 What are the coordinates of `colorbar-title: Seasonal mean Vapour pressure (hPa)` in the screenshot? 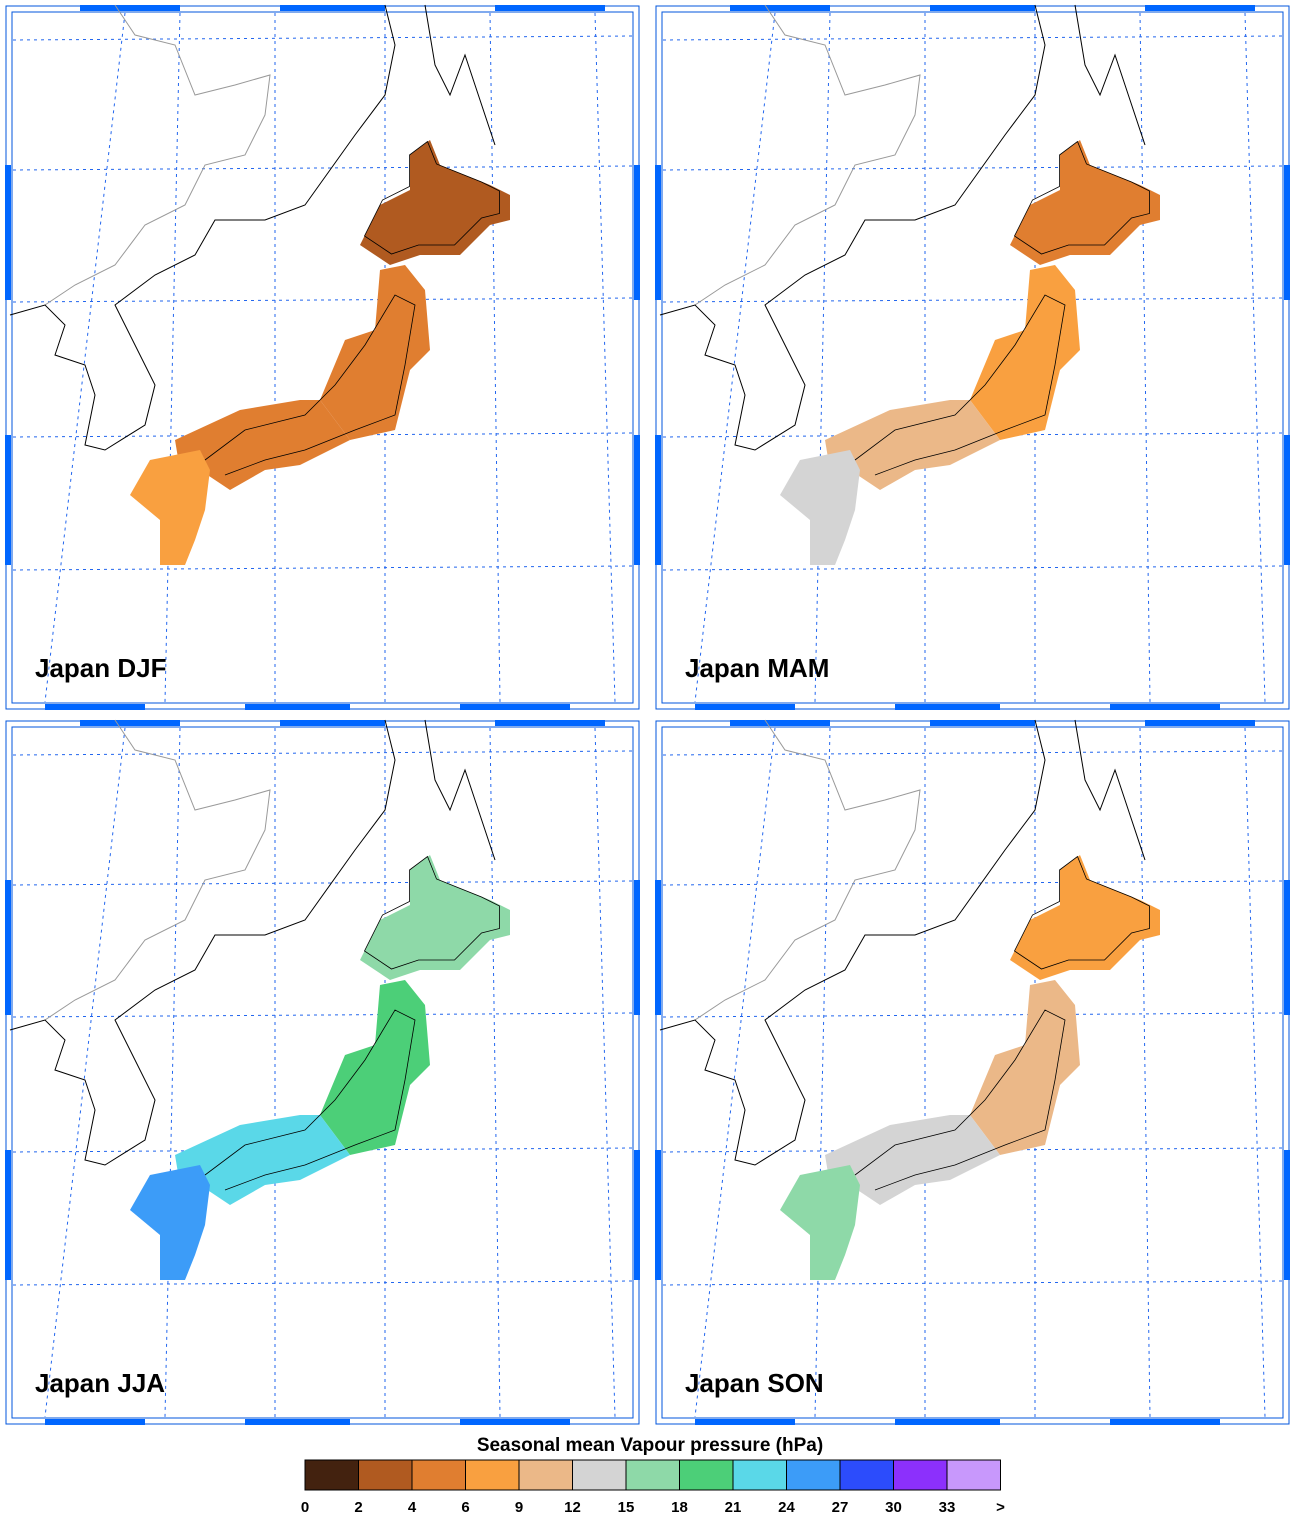 It's located at (650, 1445).